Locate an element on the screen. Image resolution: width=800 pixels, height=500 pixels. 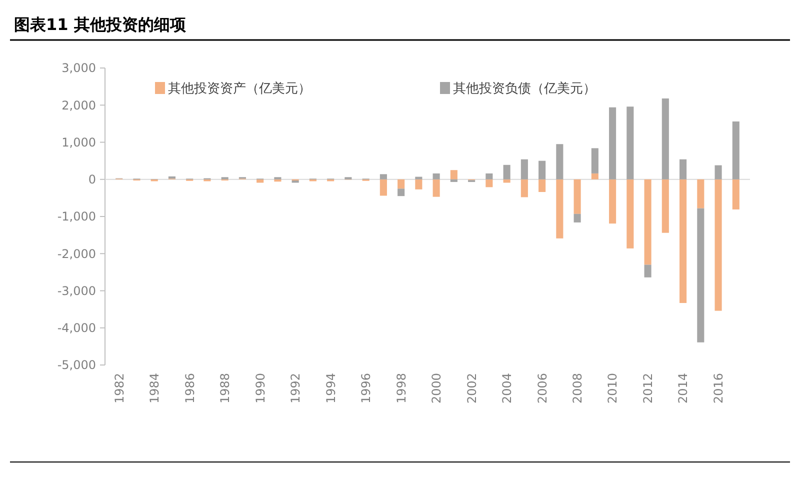
x-tick-label: 1996 is located at coordinates (366, 388).